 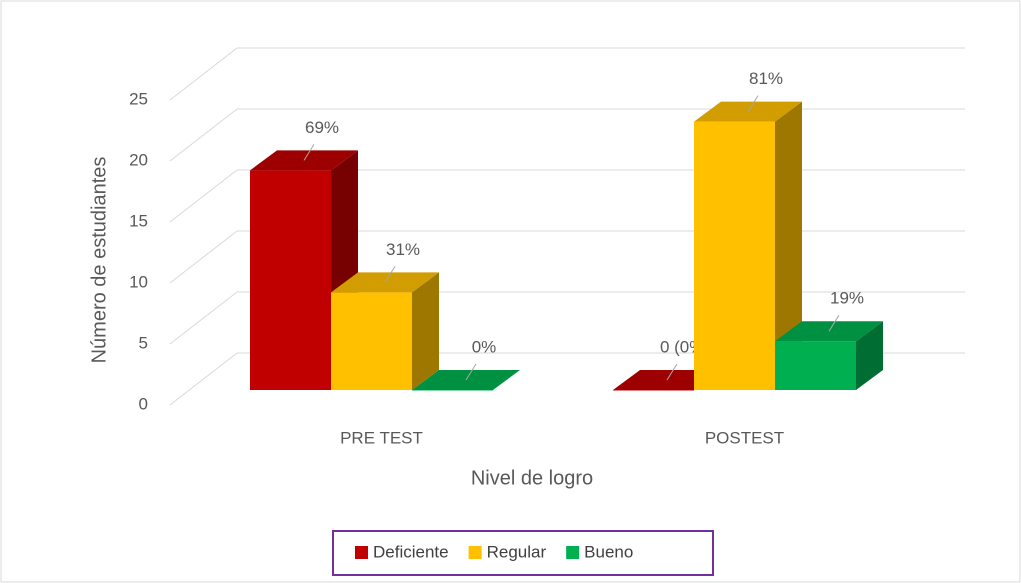 What do you see at coordinates (138, 220) in the screenshot?
I see `y-tick-label: 15` at bounding box center [138, 220].